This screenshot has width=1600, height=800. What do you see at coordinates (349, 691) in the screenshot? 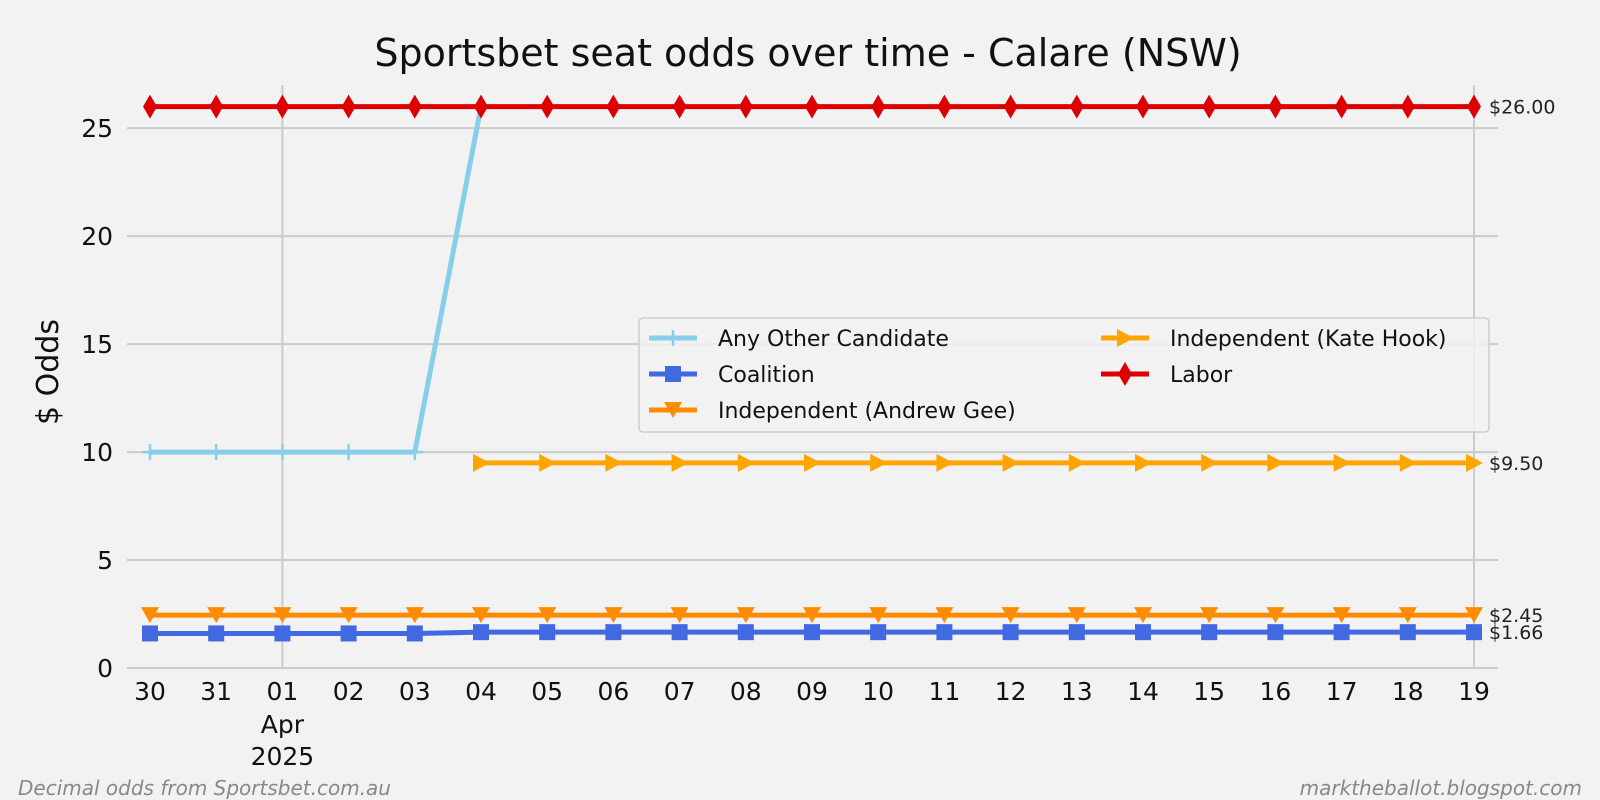
I see `x-tick-label: 02` at bounding box center [349, 691].